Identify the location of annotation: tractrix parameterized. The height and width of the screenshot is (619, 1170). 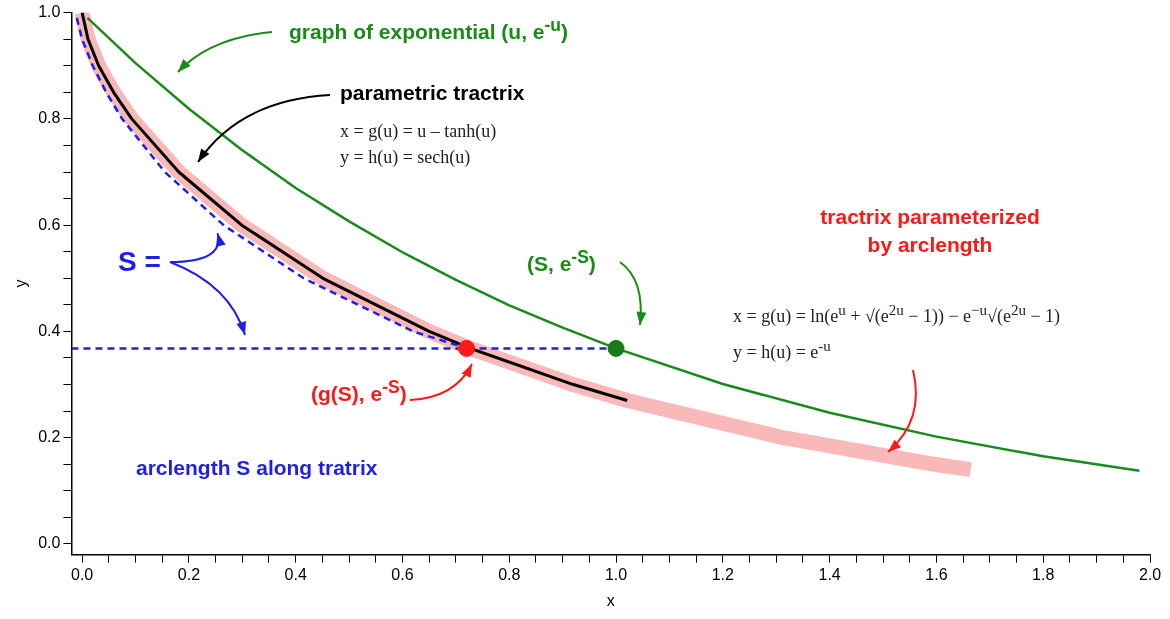
(930, 217).